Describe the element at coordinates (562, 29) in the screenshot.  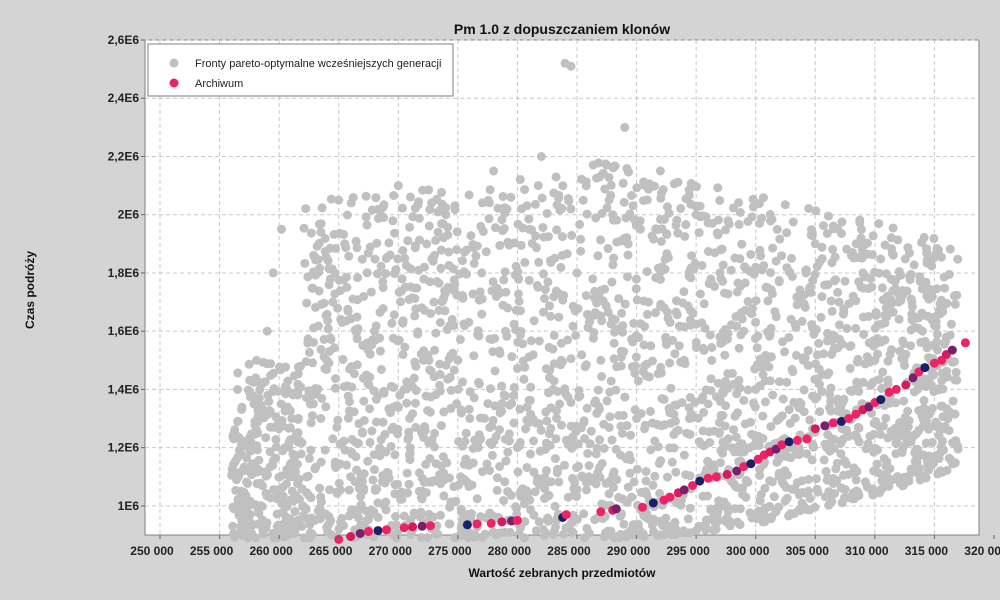
I see `chart-title: Pm 1.0 z dopuszczaniem klonów` at that location.